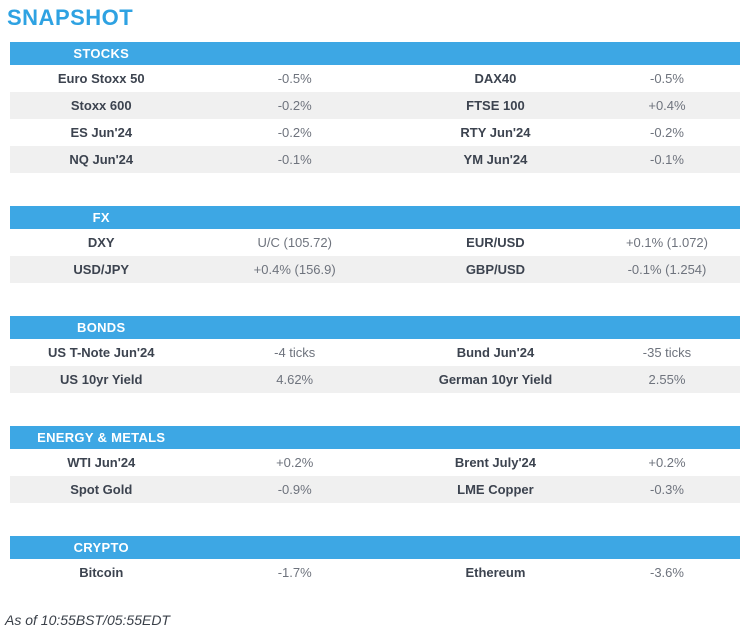 This screenshot has height=634, width=745. What do you see at coordinates (87, 620) in the screenshot?
I see `timestamp: As of 10:55BST/05:55EDT` at bounding box center [87, 620].